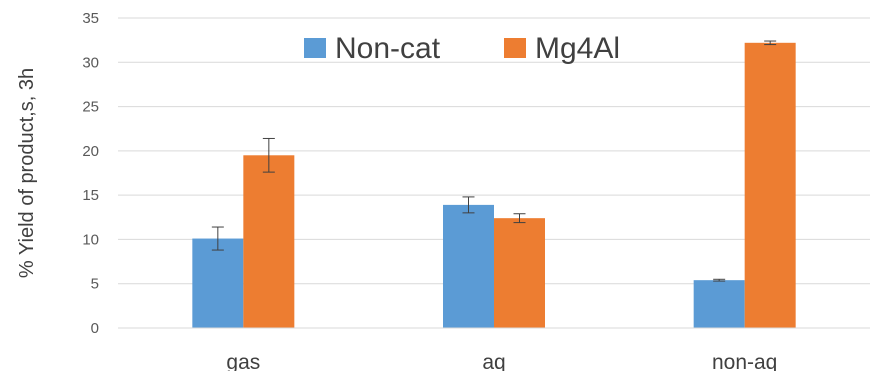 The height and width of the screenshot is (376, 876). Describe the element at coordinates (90, 173) in the screenshot. I see `y-axis-ticks: 0 5 10 15 20 25 30 35` at that location.